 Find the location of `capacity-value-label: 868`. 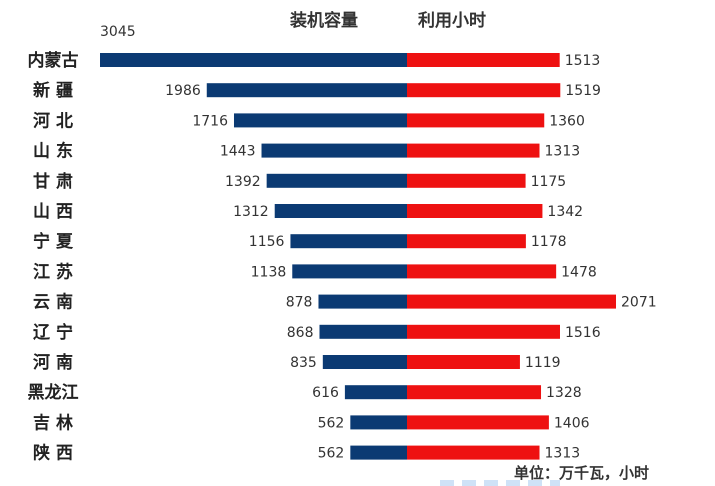

capacity-value-label: 868 is located at coordinates (300, 333).